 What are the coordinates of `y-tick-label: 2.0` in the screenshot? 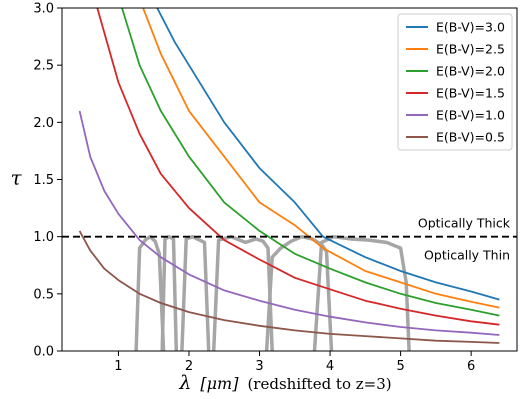 It's located at (43, 123).